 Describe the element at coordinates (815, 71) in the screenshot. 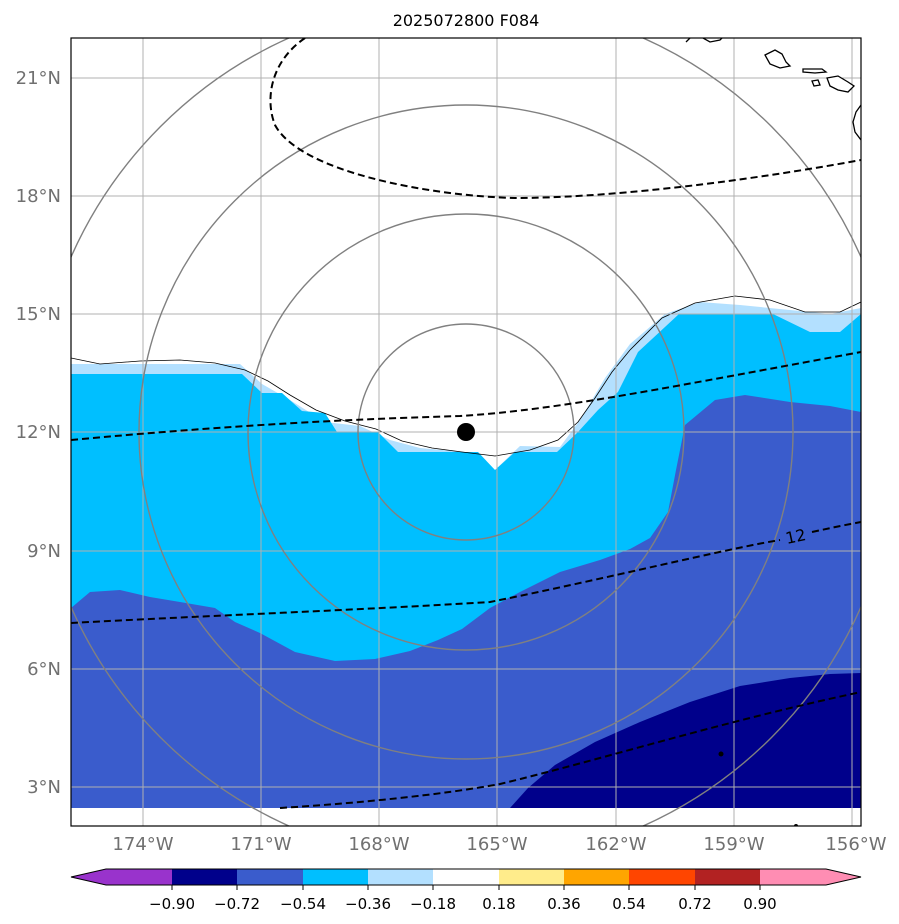

I see `island-molokai` at that location.